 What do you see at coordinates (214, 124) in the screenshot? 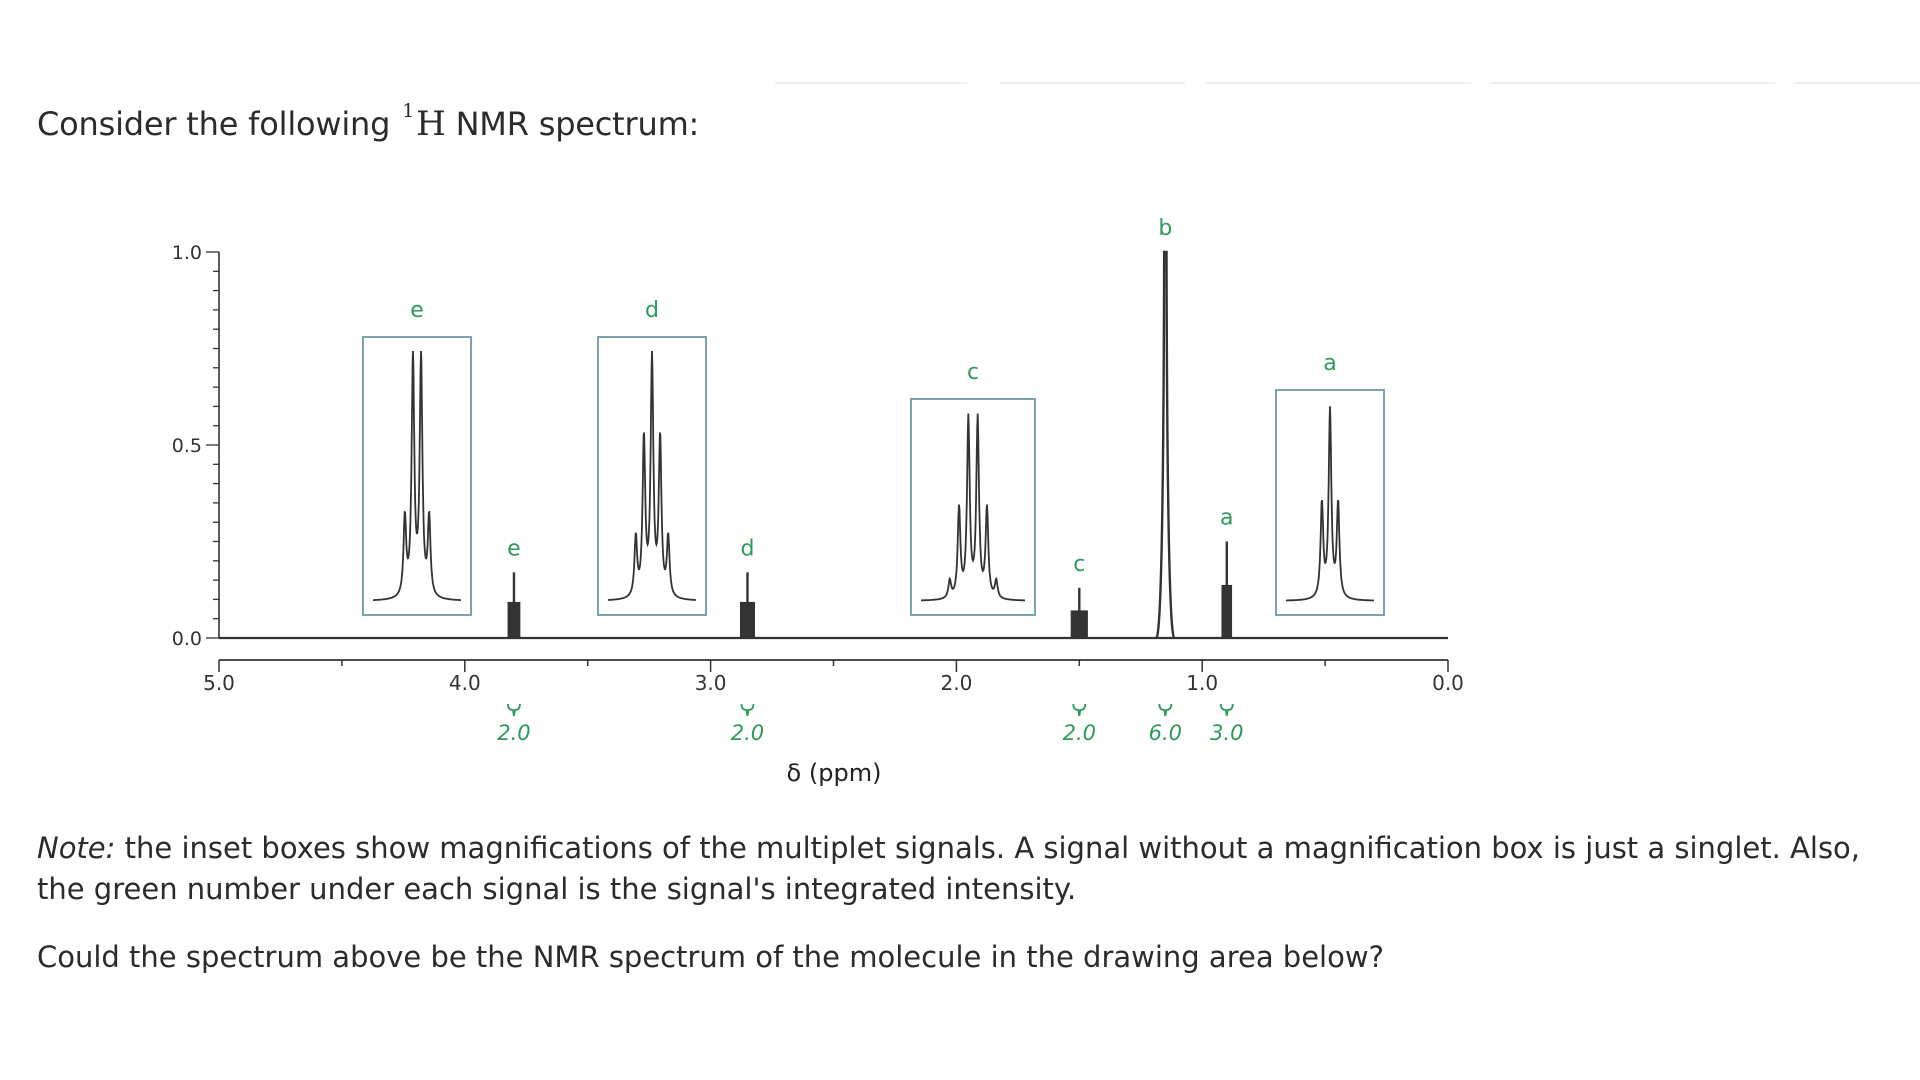
I see `question-prefix: Consider the following` at bounding box center [214, 124].